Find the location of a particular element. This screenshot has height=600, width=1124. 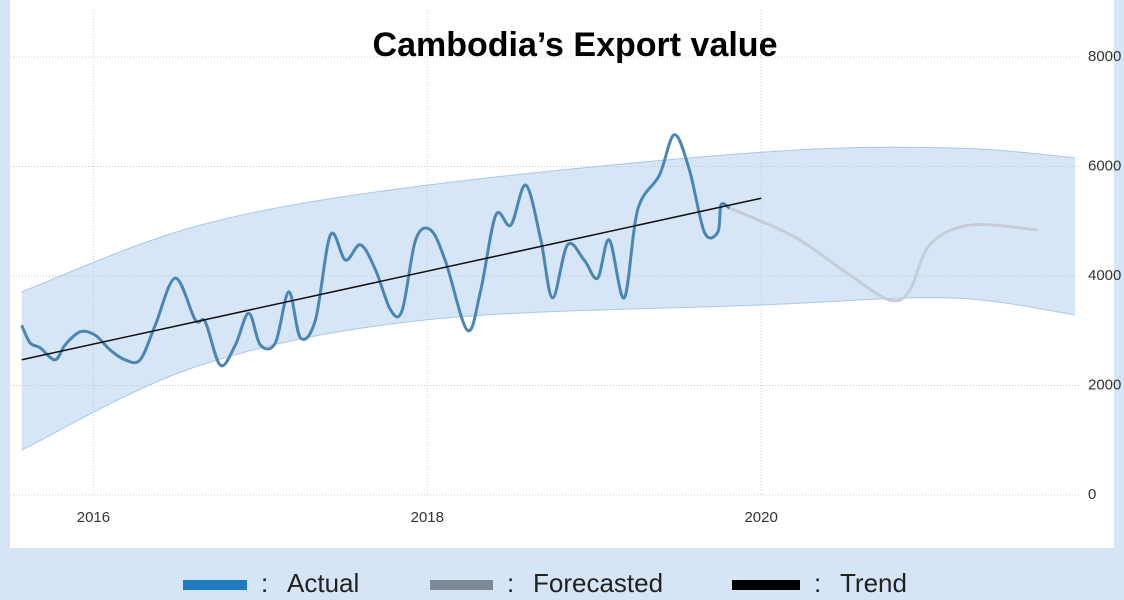

x-tick-label: 2020 is located at coordinates (760, 517).